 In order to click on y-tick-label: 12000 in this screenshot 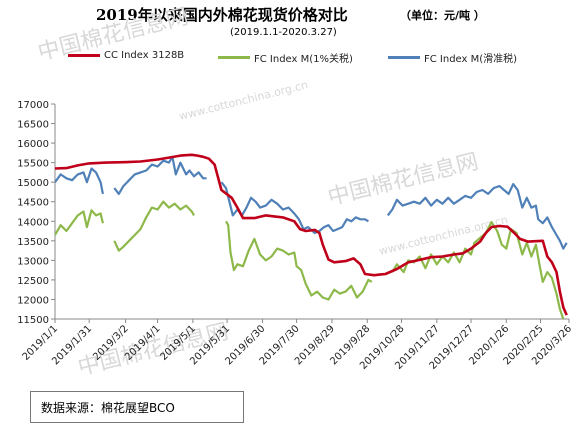, I will do `click(33, 300)`.